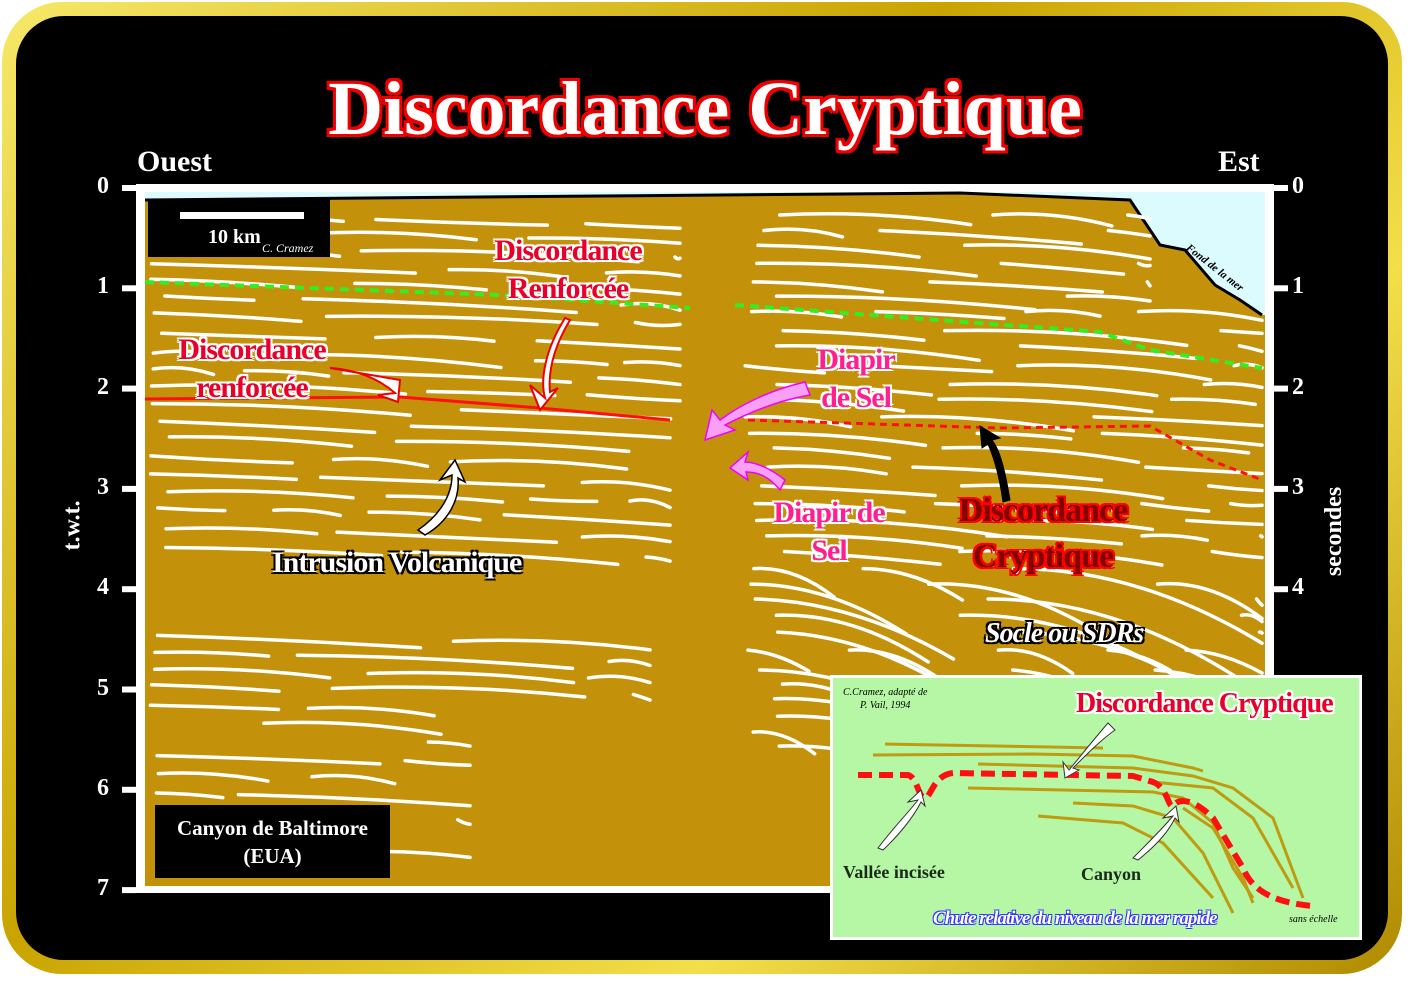 The width and height of the screenshot is (1410, 982). I want to click on discordance-cryptique-line, so click(1005, 450).